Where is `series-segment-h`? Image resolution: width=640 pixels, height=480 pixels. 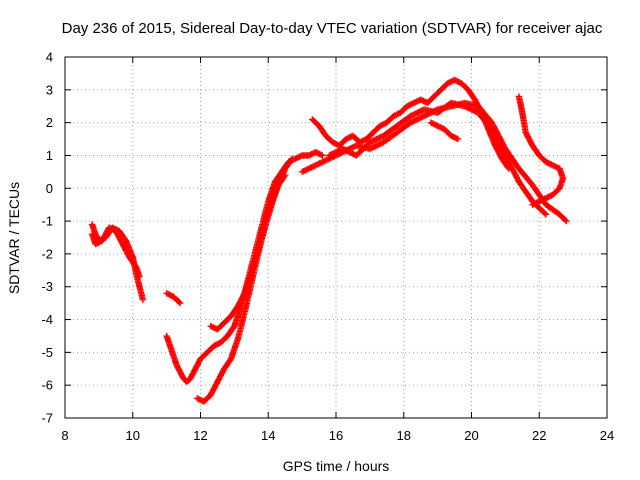 series-segment-h is located at coordinates (434, 162).